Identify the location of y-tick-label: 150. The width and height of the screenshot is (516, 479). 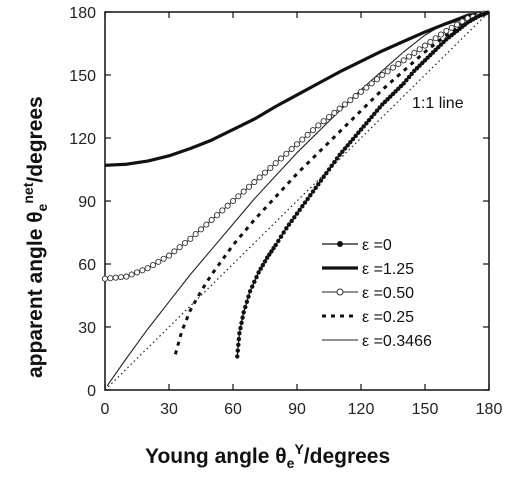
(82, 76).